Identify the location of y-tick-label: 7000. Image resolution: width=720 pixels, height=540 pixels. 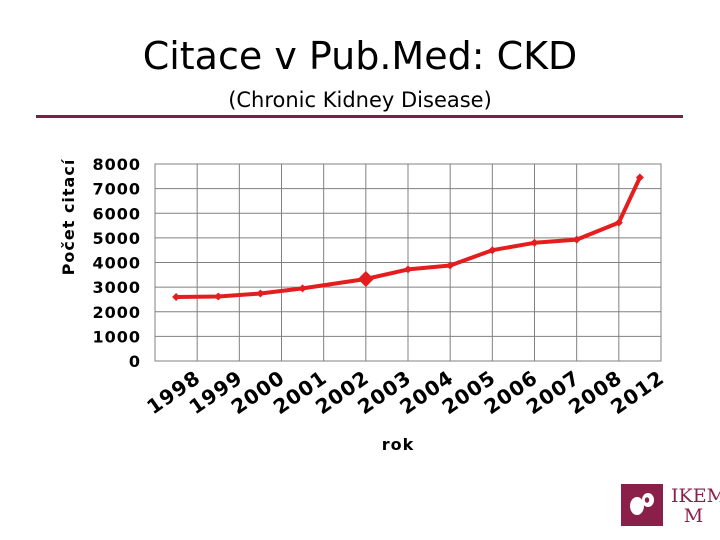
(116, 189).